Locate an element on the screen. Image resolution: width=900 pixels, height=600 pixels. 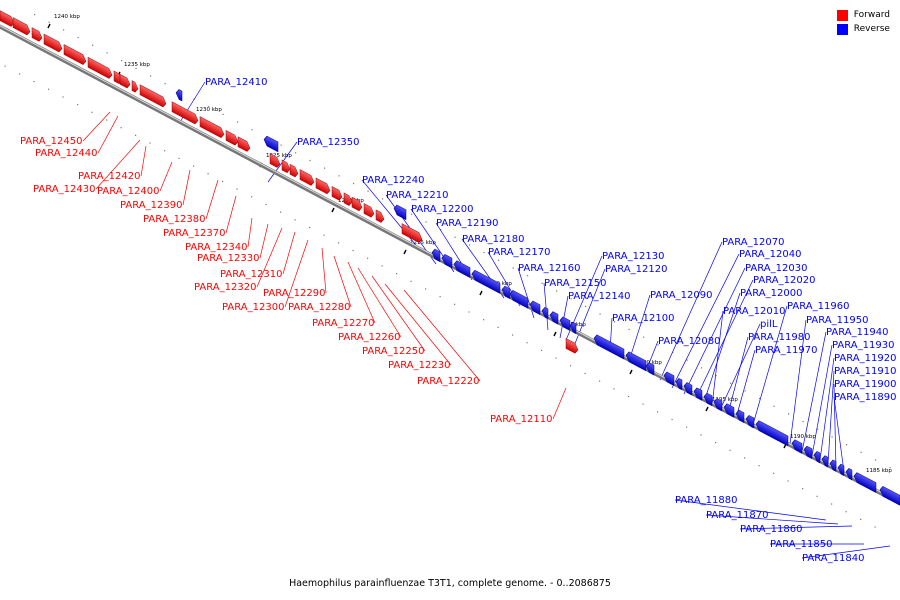
legend-item-forward: Forward is located at coordinates (863, 15).